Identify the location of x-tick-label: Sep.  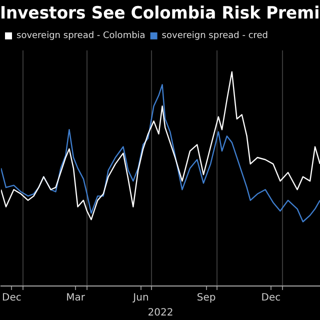
(206, 298).